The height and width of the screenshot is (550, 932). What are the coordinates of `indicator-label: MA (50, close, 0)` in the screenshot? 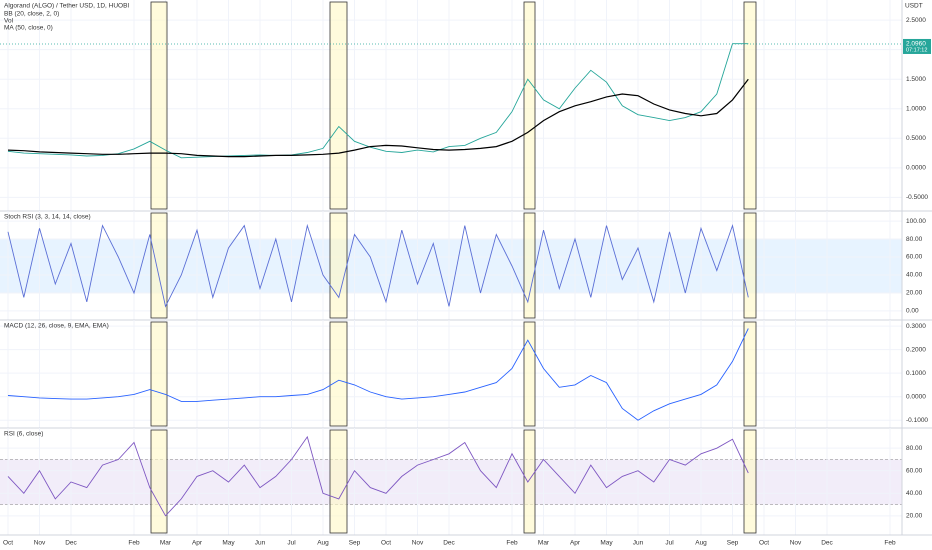 It's located at (28, 28).